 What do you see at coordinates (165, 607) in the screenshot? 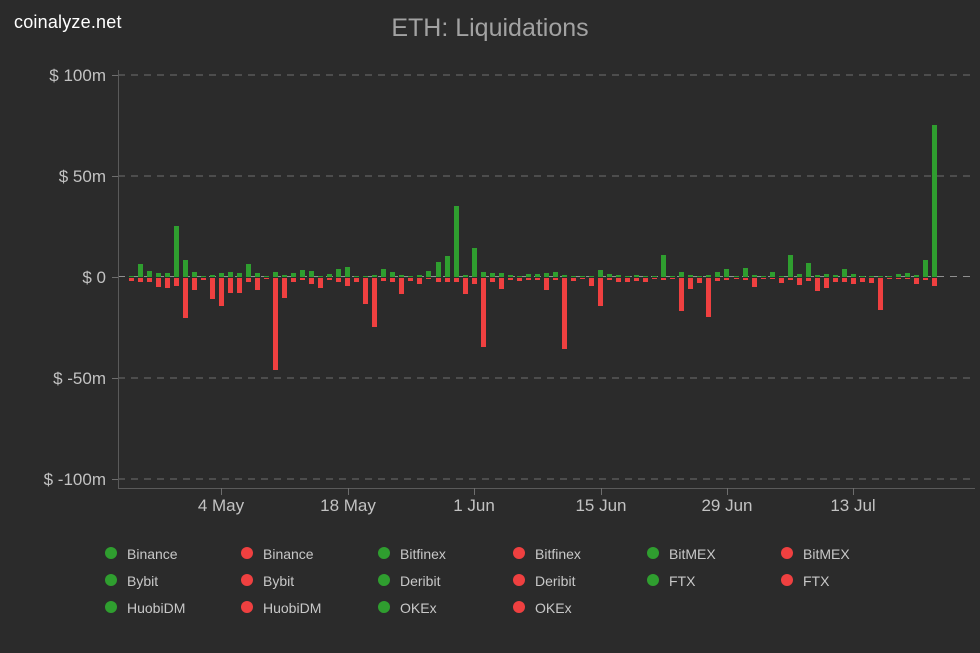
I see `legend-item-huobidm-green: HuobiDM` at bounding box center [165, 607].